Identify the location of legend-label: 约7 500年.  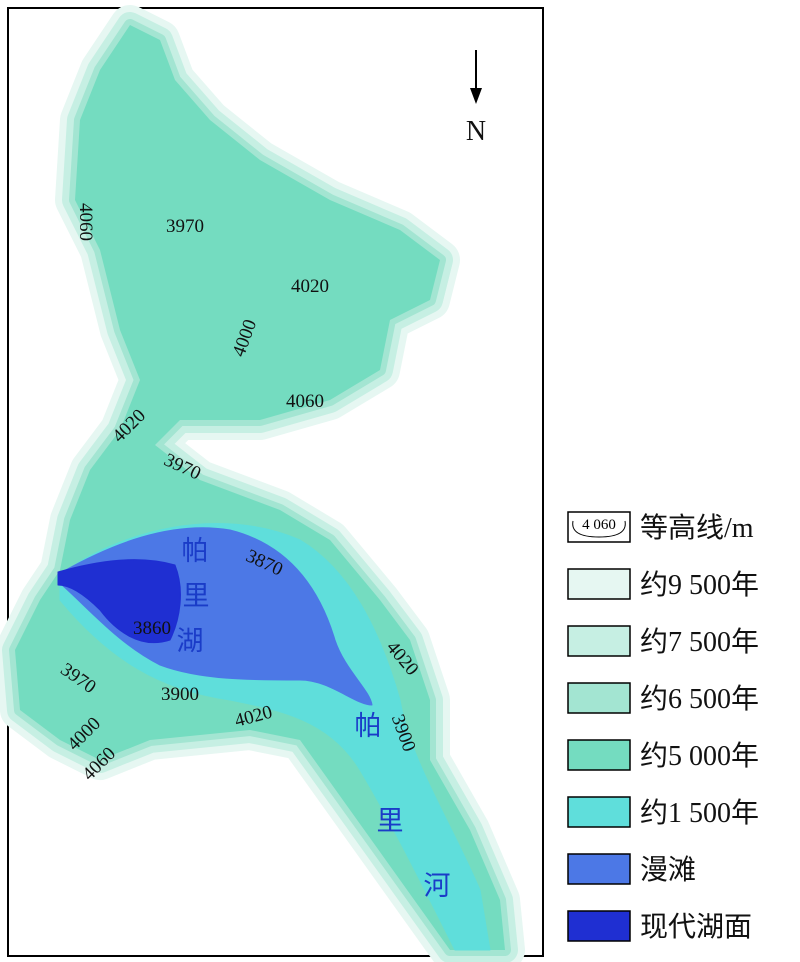
(699, 642).